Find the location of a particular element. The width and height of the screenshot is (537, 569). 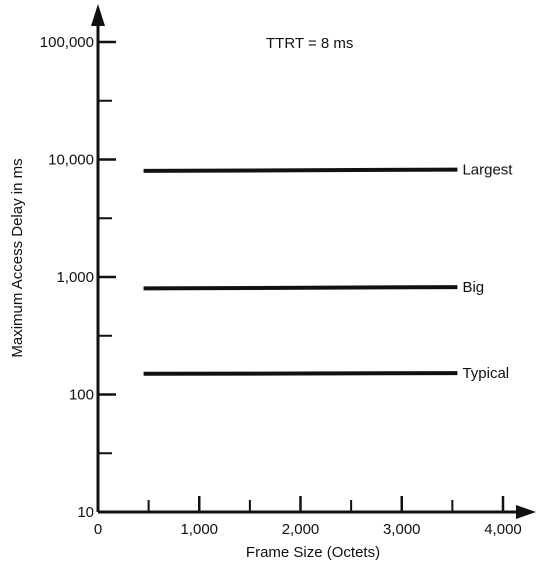

x-tick-label: 0 is located at coordinates (98, 529).